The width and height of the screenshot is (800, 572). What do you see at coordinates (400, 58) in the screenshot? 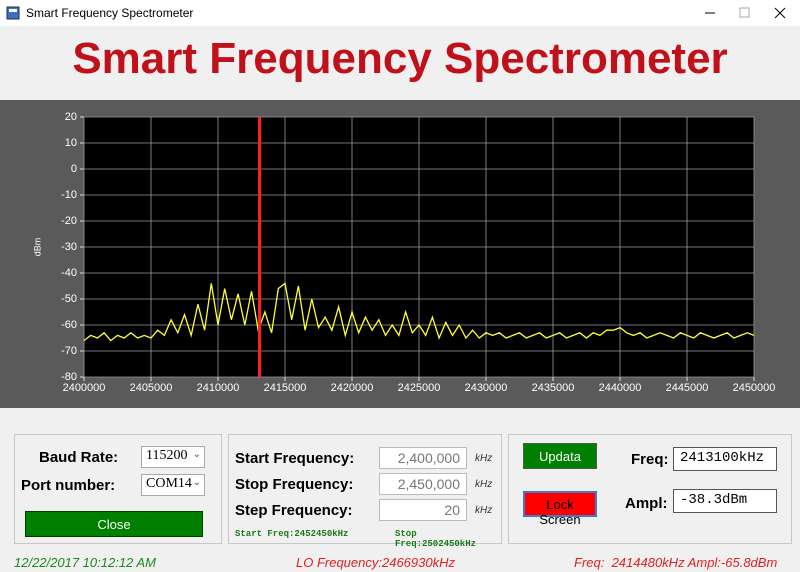
I see `heading: Smart Frequency Spectrometer` at bounding box center [400, 58].